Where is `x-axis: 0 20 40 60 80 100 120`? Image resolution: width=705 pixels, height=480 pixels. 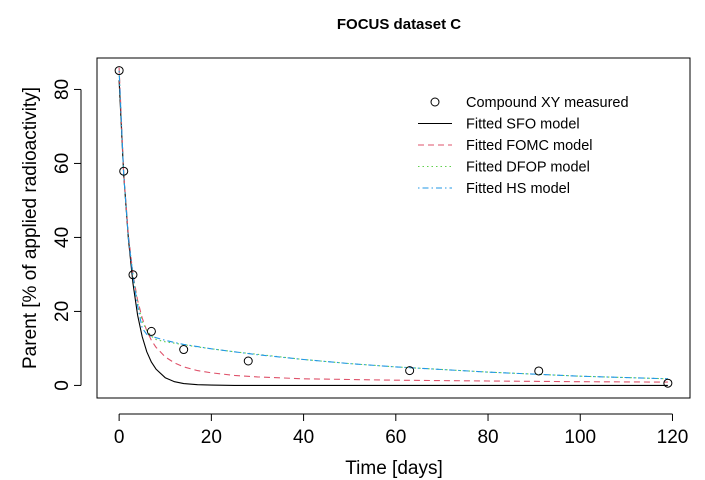 x-axis: 0 20 40 60 80 100 120 is located at coordinates (401, 430).